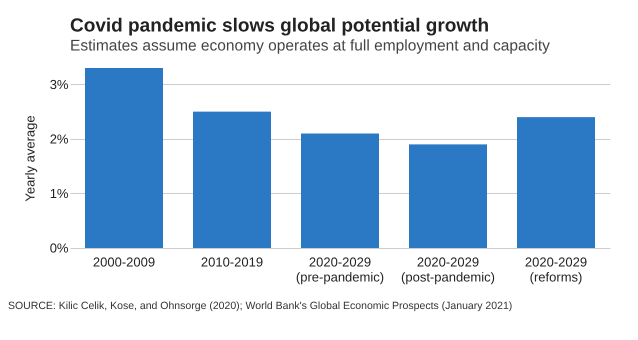 This screenshot has width=638, height=340. I want to click on x-tick-label: 2000-2009, so click(124, 262).